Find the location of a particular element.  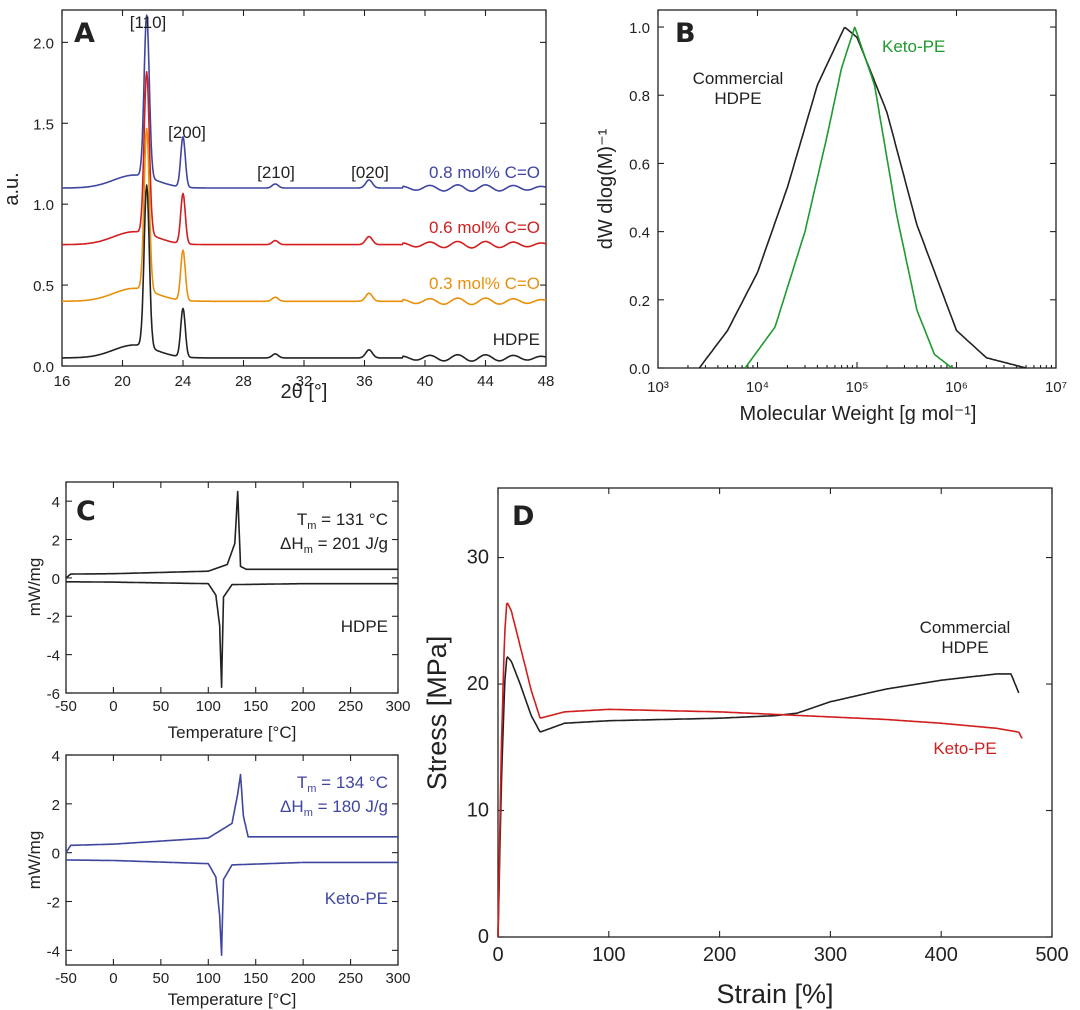

ct-xtick-label: 50 is located at coordinates (161, 706).